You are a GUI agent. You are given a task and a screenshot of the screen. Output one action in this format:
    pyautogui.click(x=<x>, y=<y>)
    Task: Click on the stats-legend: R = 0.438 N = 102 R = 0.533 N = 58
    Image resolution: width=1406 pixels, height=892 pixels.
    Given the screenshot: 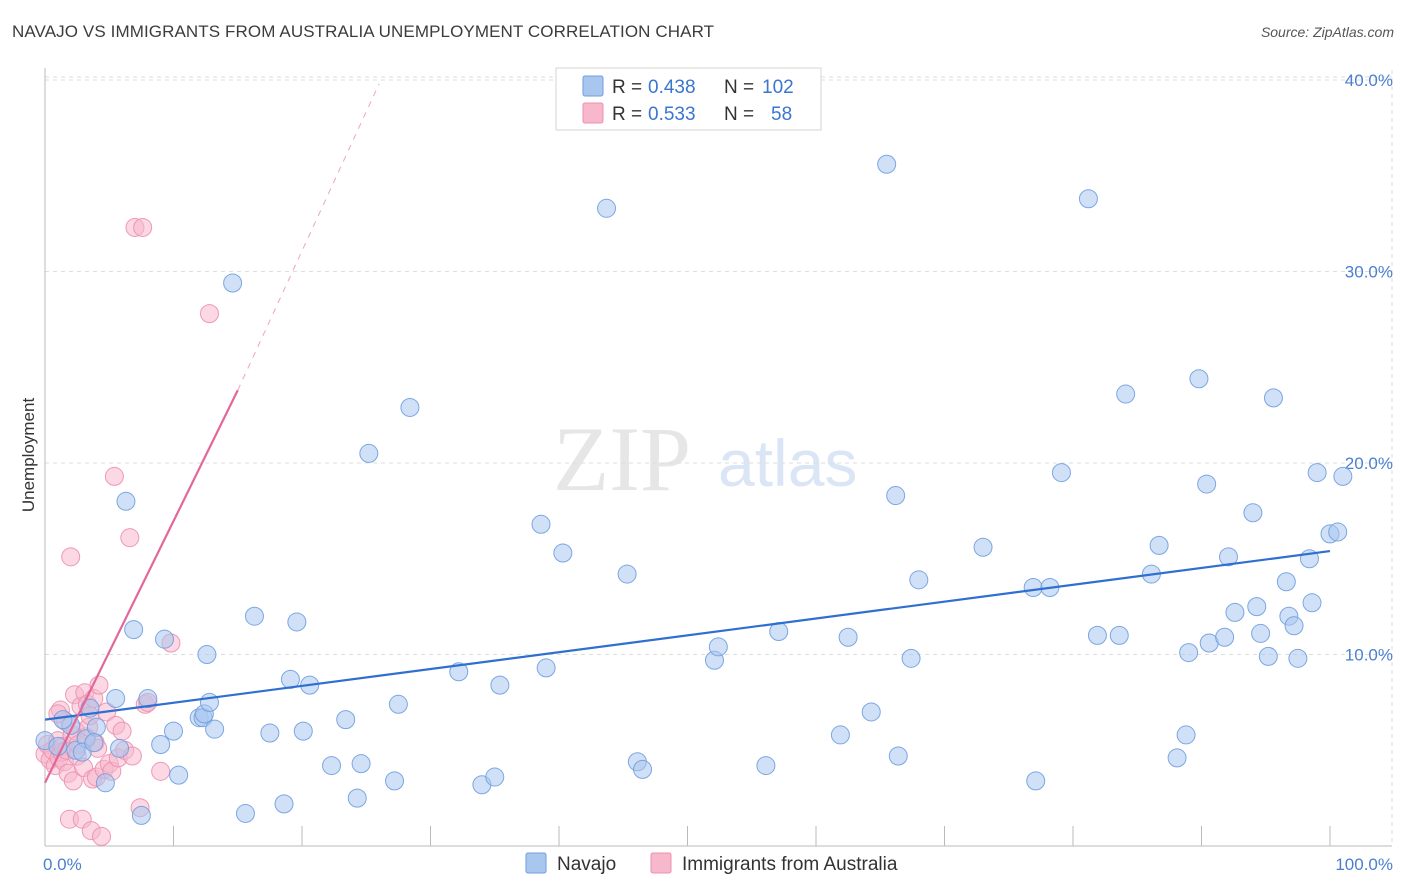 What is the action you would take?
    pyautogui.click(x=688, y=99)
    